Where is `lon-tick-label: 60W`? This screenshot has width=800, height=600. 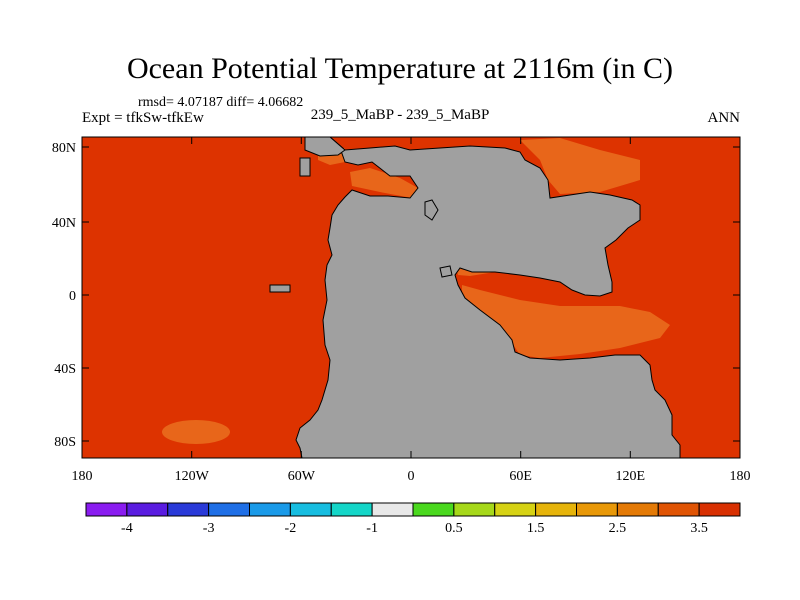
lon-tick-label: 60W is located at coordinates (302, 476).